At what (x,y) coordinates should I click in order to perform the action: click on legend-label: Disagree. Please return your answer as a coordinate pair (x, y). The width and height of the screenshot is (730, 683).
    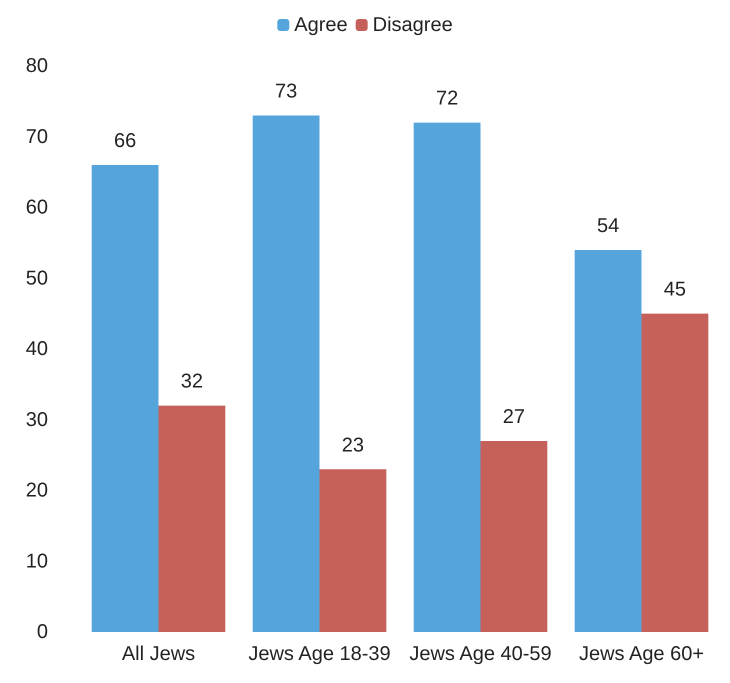
    Looking at the image, I should click on (412, 25).